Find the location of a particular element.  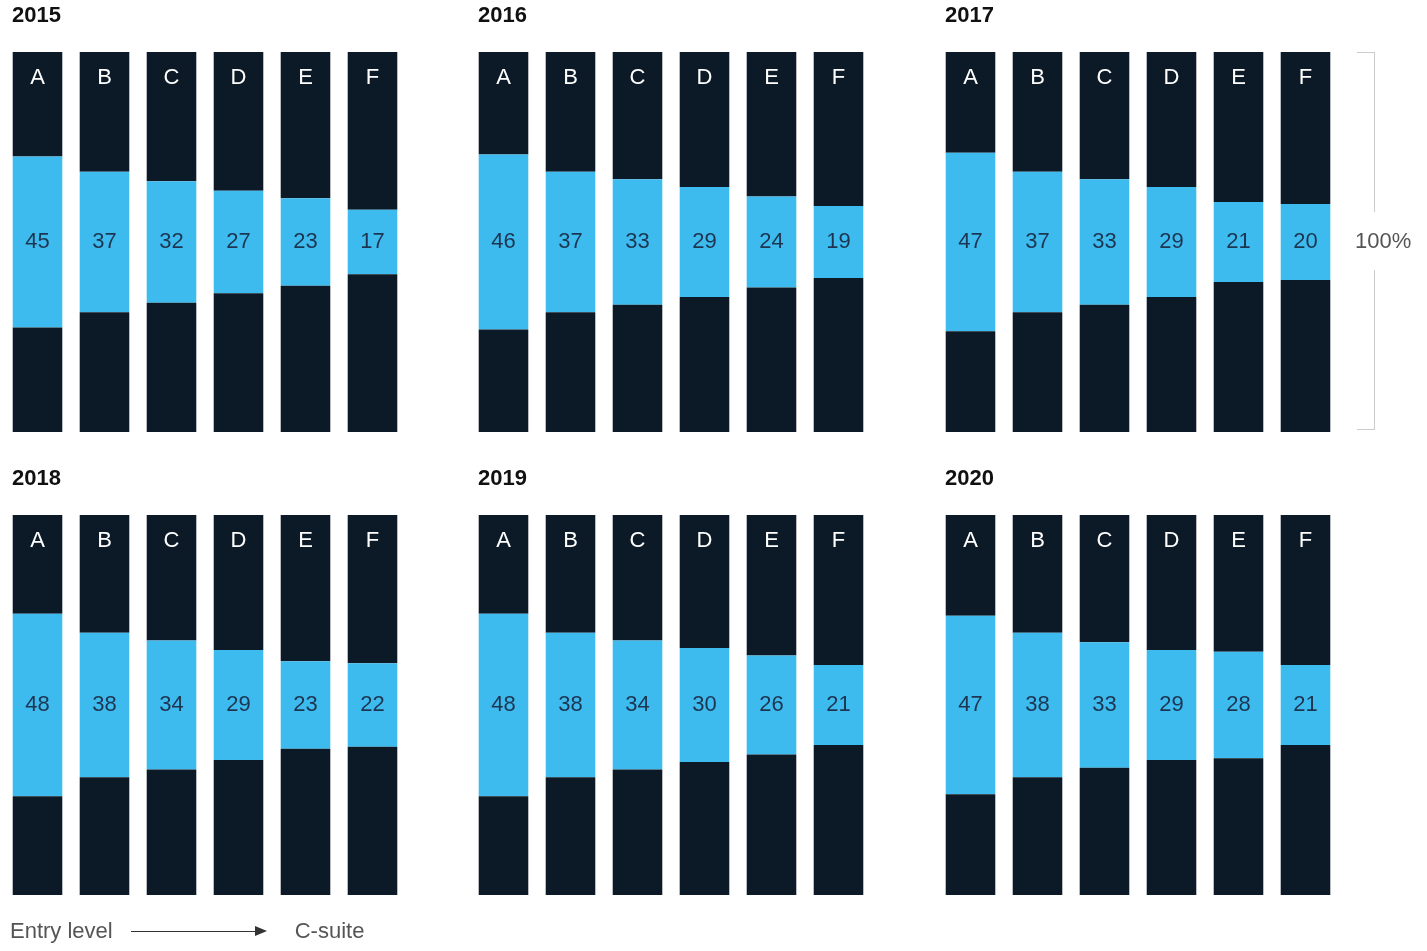

data-label: 48 is located at coordinates (37, 704).